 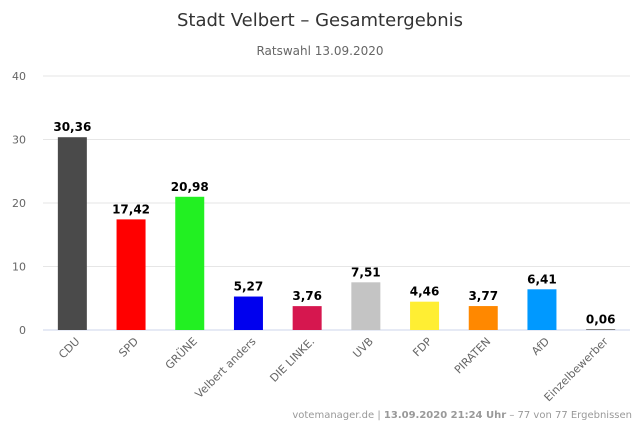 I want to click on x-tick-label: GRÜNE, so click(x=181, y=353).